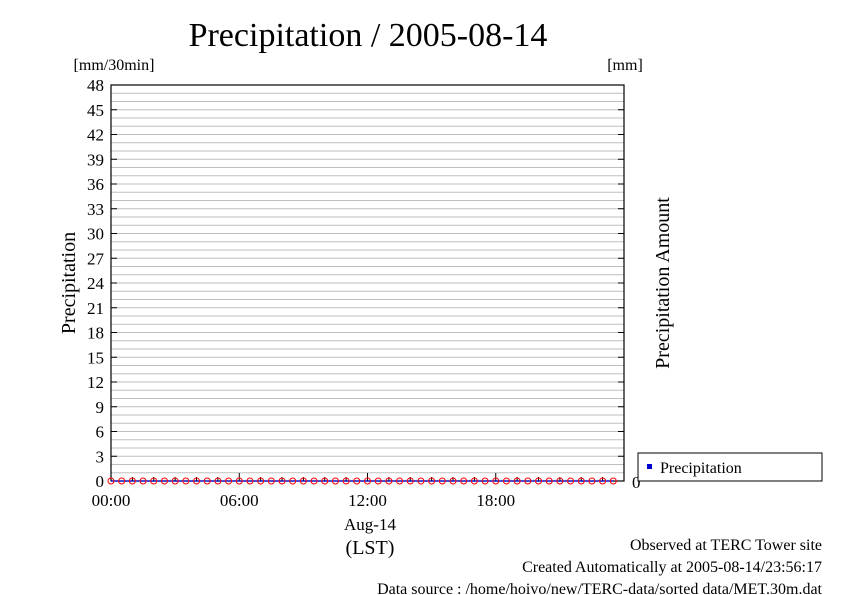  Describe the element at coordinates (95, 357) in the screenshot. I see `y-tick-label: 15` at that location.